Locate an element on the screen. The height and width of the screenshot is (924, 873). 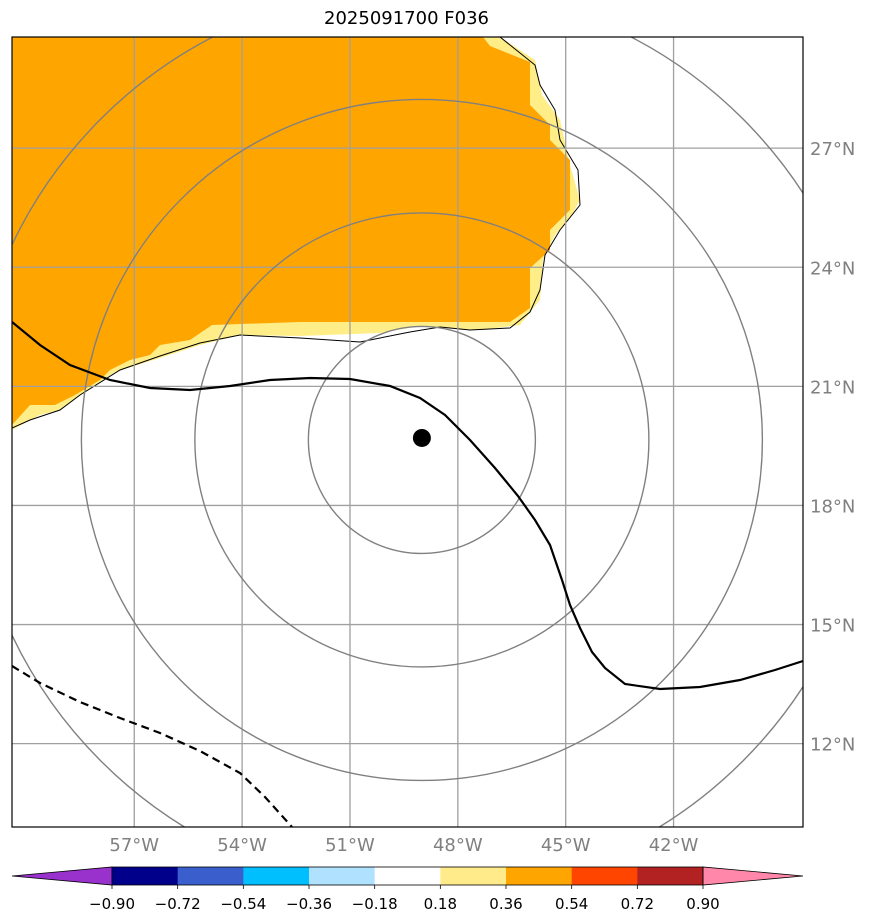
storm-center-marker is located at coordinates (421, 437).